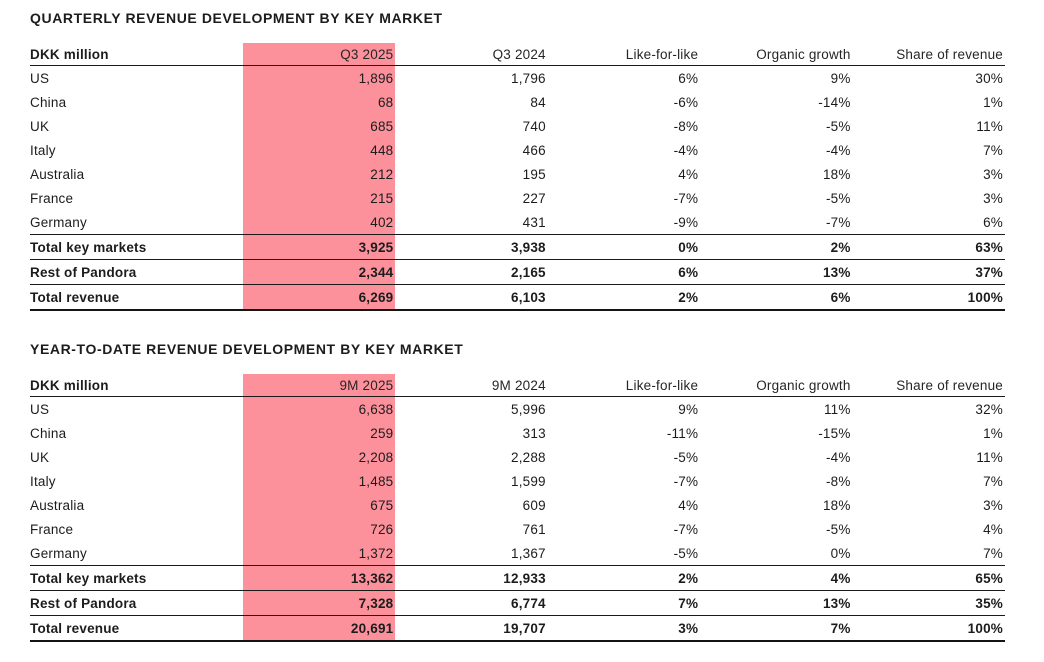 This screenshot has width=1044, height=662. Describe the element at coordinates (319, 457) in the screenshot. I see `value-cell: 2,208` at that location.